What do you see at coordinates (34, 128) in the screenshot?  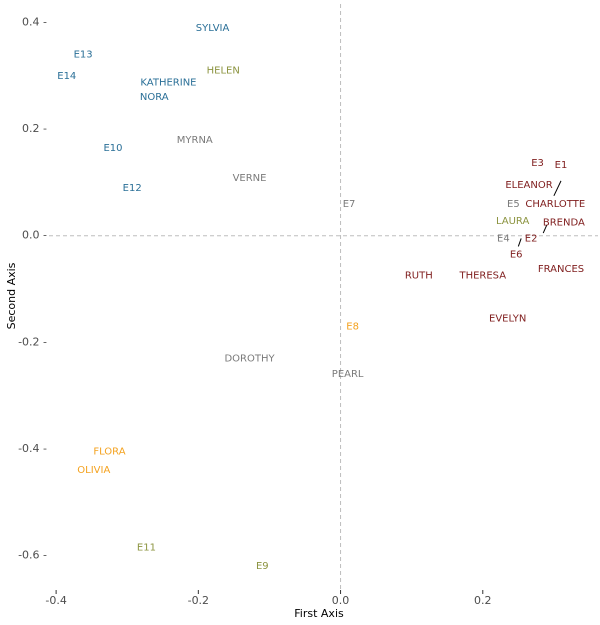 I see `y-tick-label: 0.2 -` at bounding box center [34, 128].